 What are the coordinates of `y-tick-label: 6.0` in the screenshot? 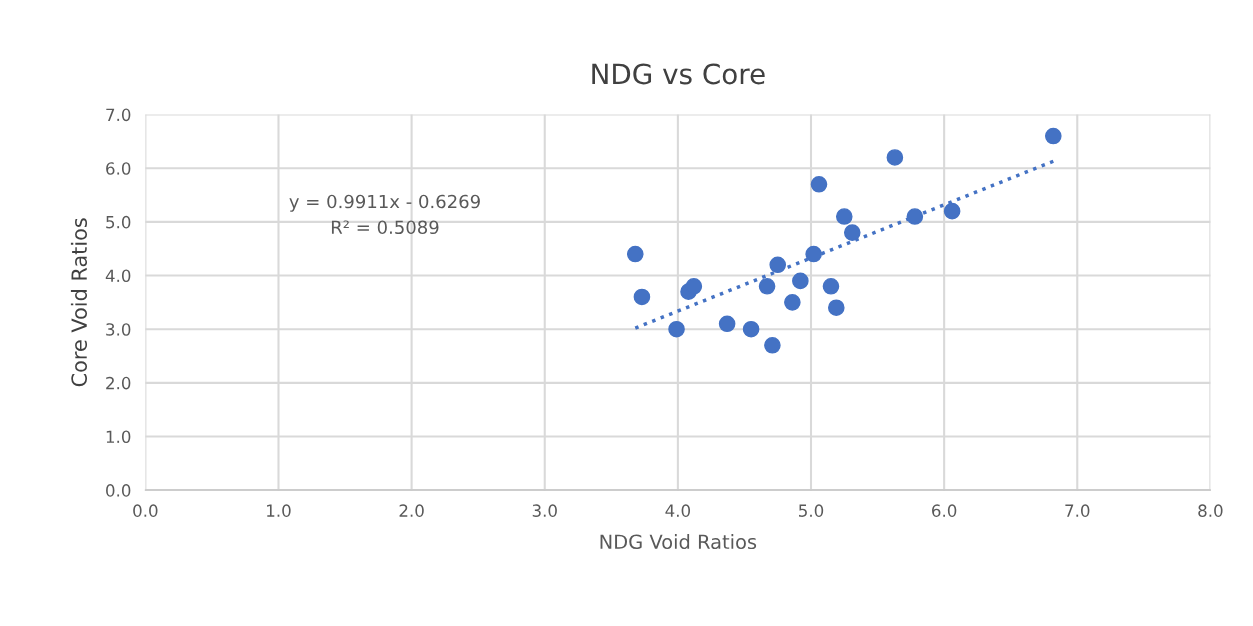 It's located at (118, 168).